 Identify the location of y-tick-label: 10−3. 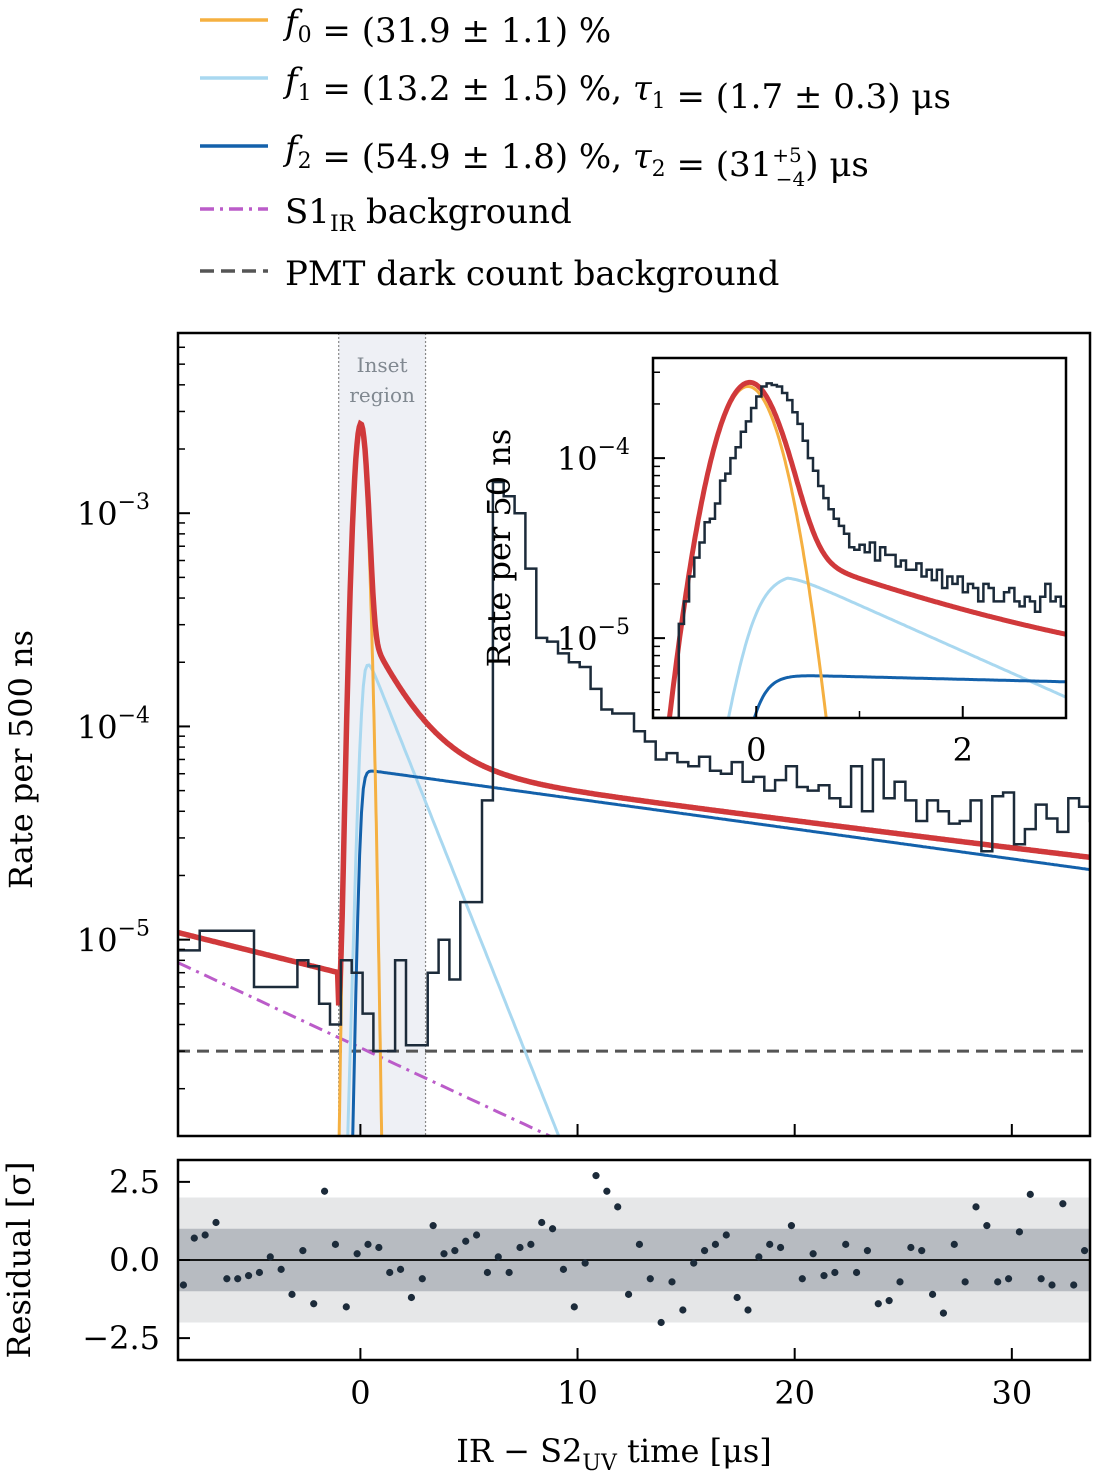
(113, 511).